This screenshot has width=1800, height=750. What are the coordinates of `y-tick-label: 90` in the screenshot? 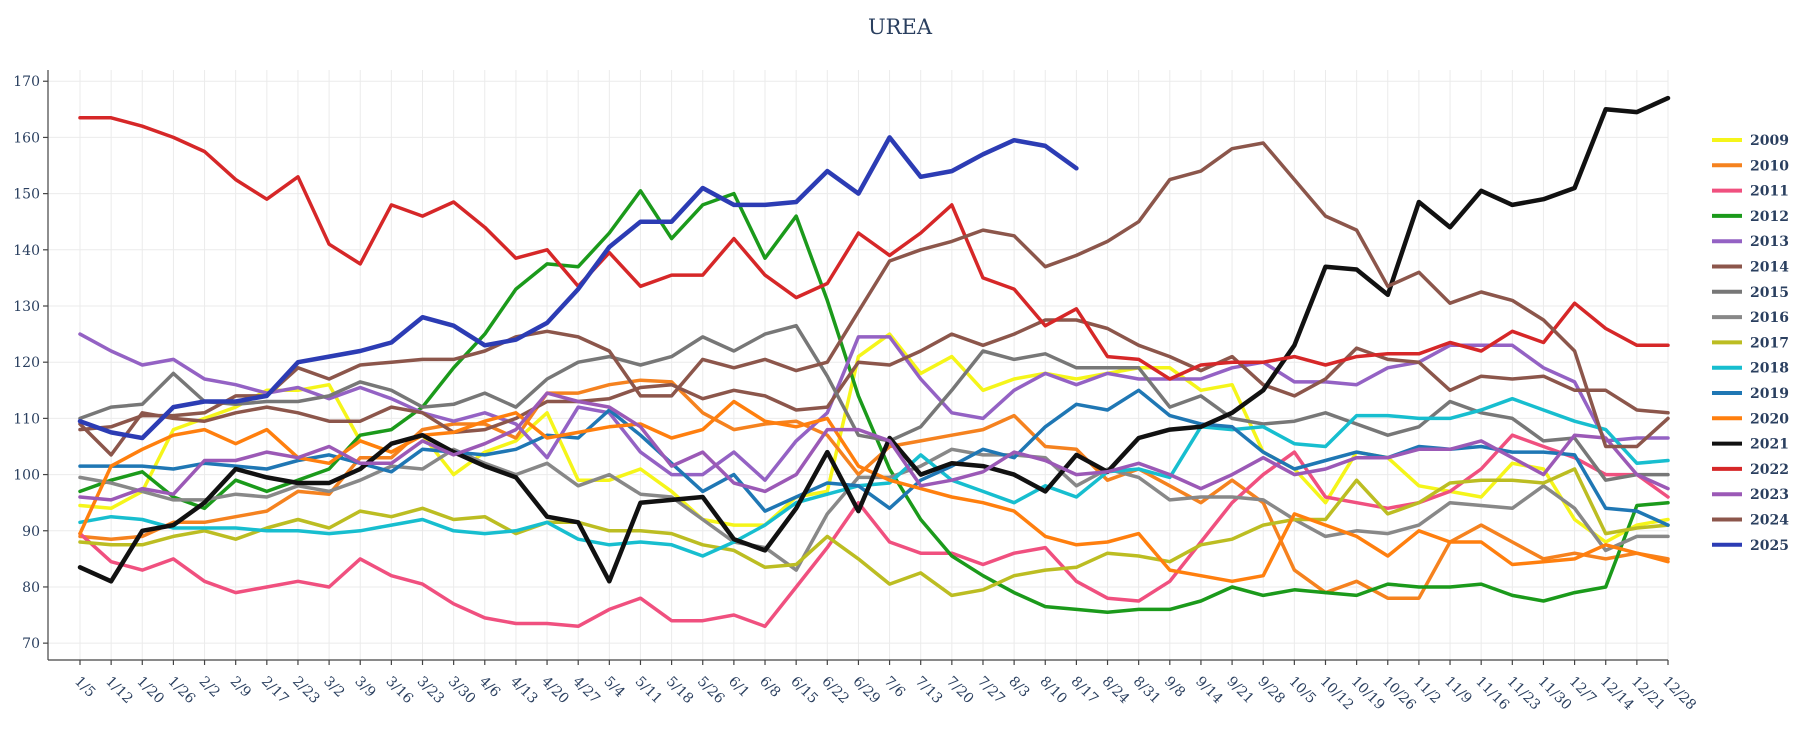 It's located at (31, 532).